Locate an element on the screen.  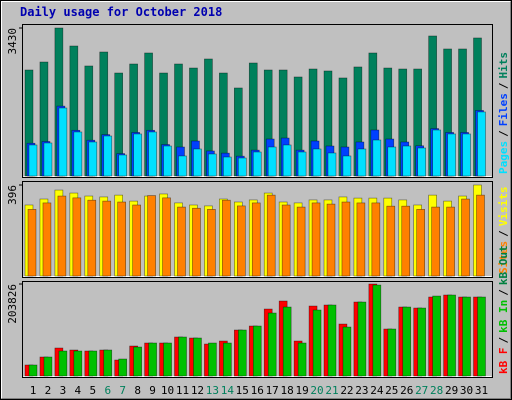
legend: Pages / Files / Hits is located at coordinates (503, 113).